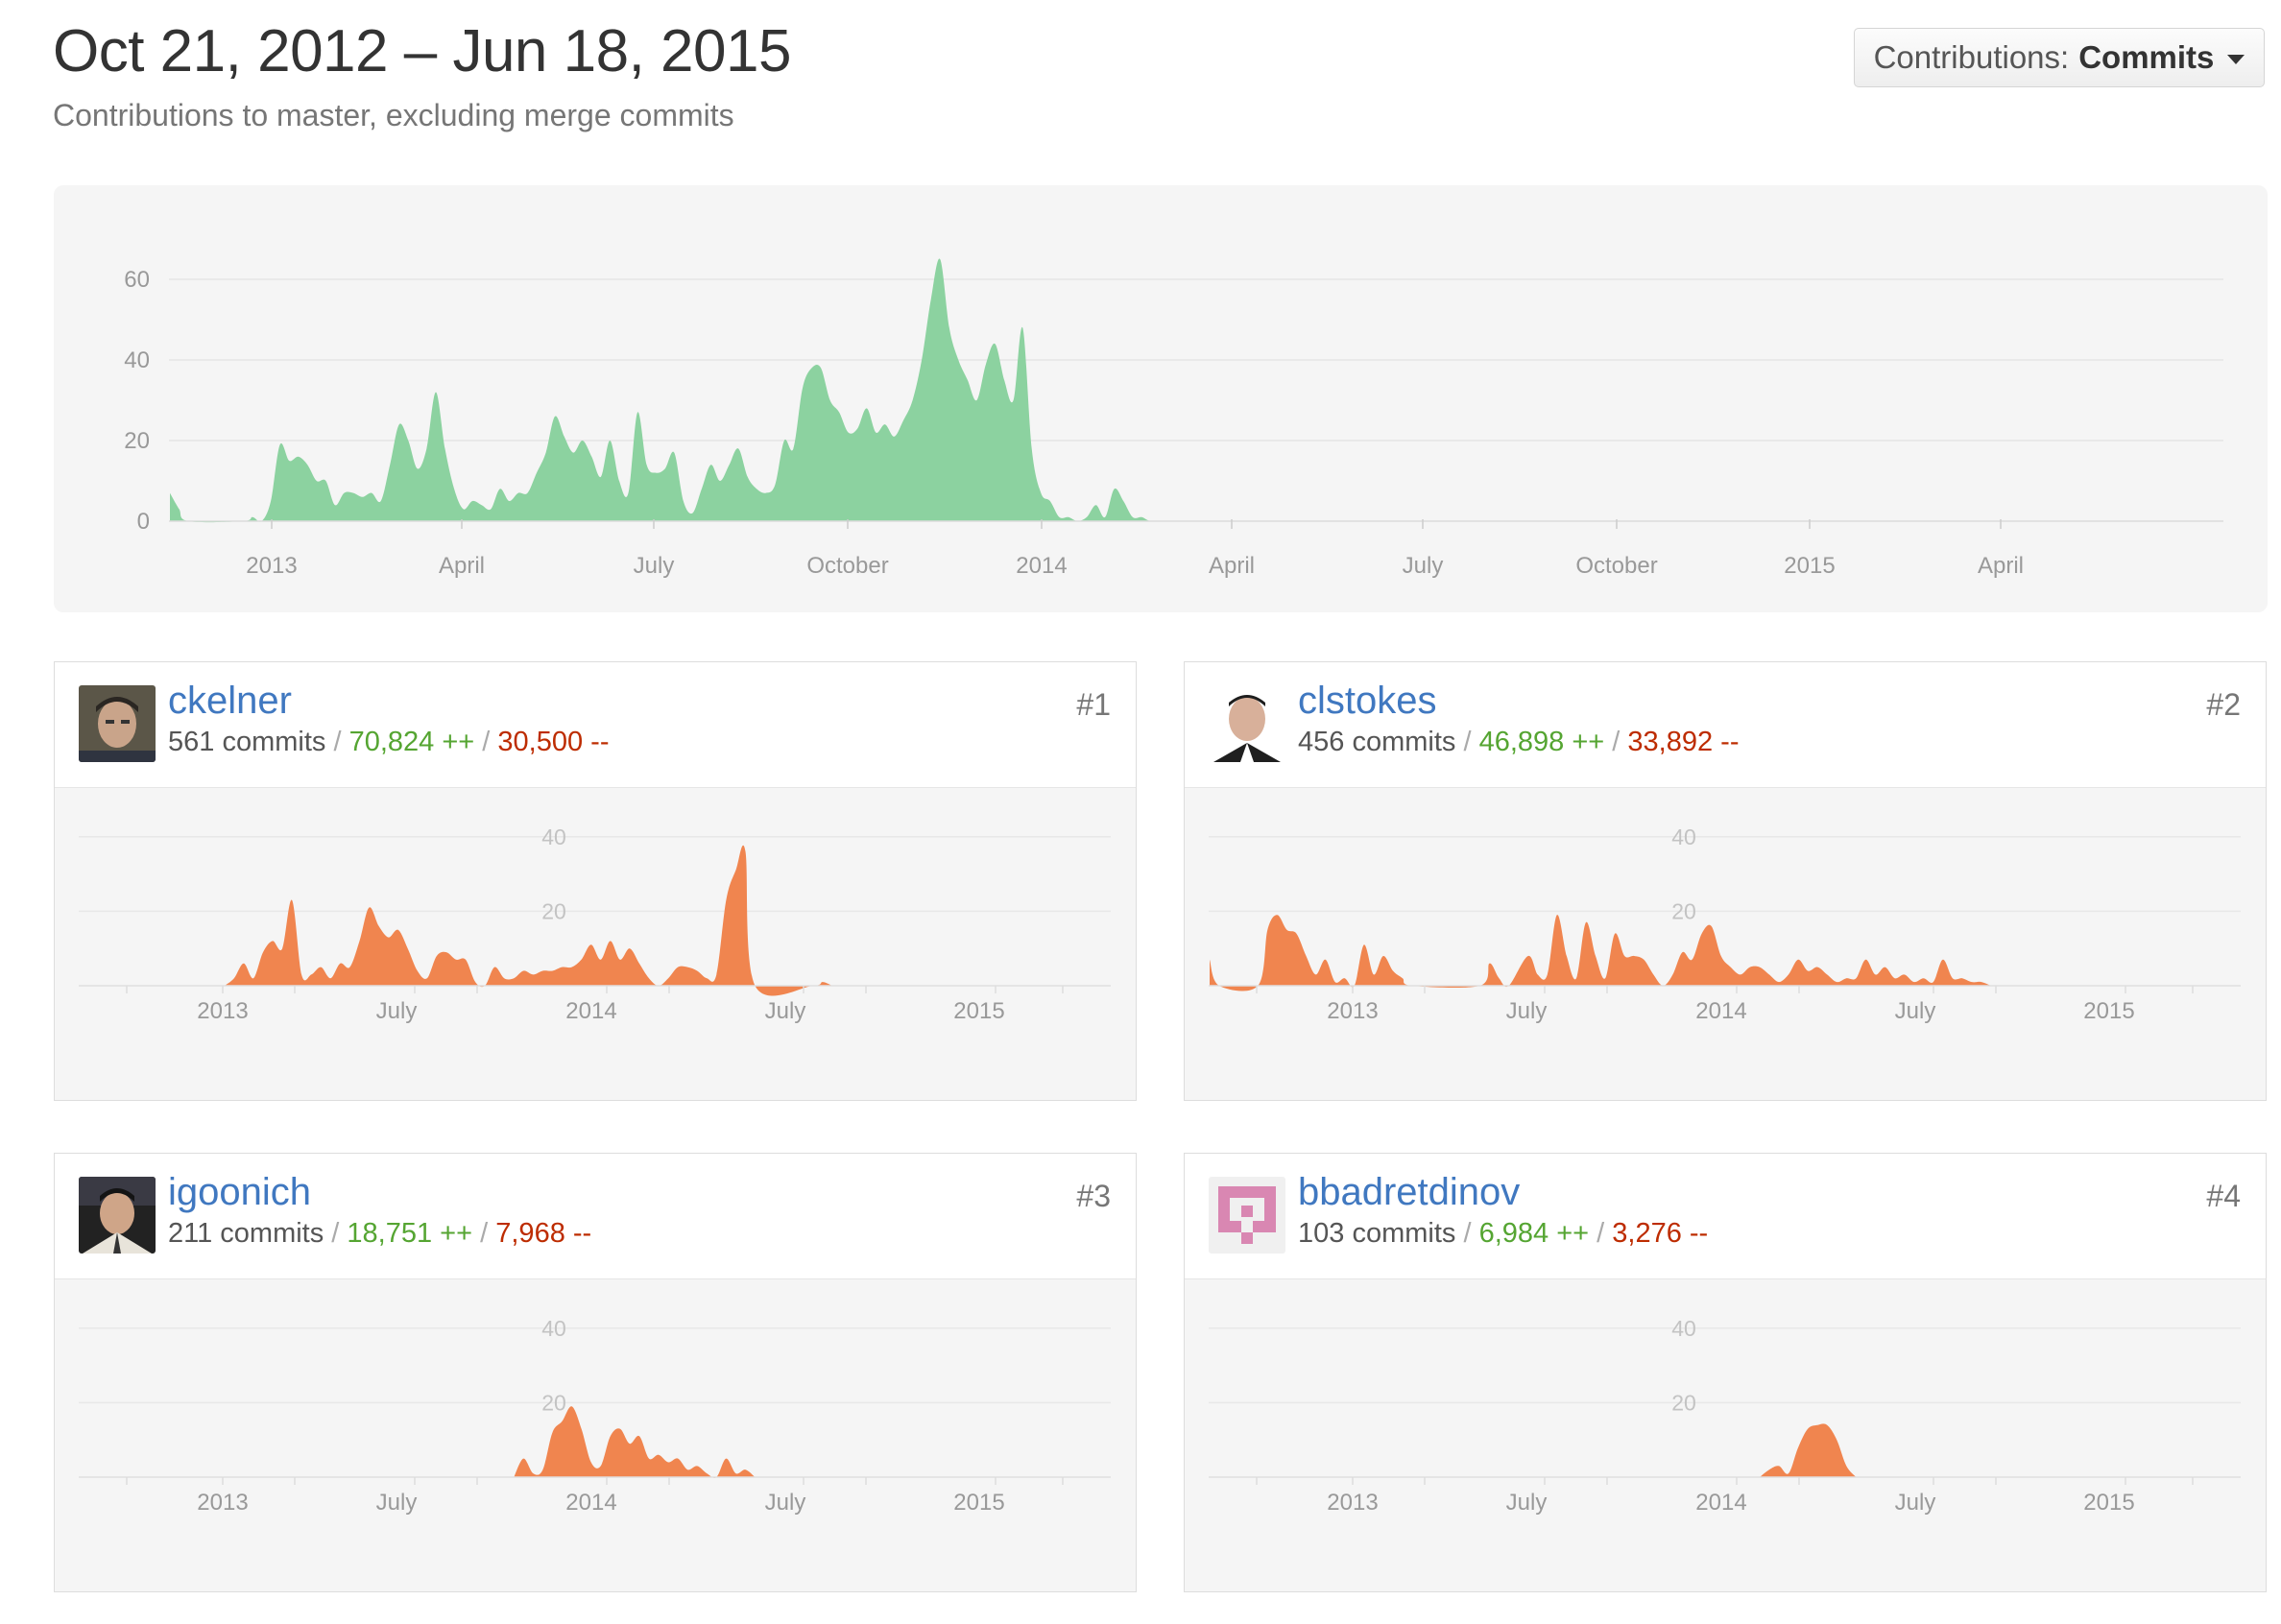  Describe the element at coordinates (246, 1234) in the screenshot. I see `commit-count: 211 commits` at that location.